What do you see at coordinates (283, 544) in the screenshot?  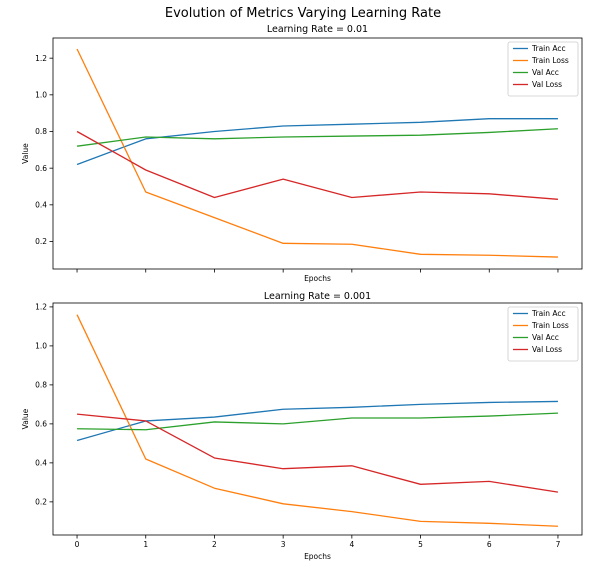 I see `x-tick-label: 3` at bounding box center [283, 544].